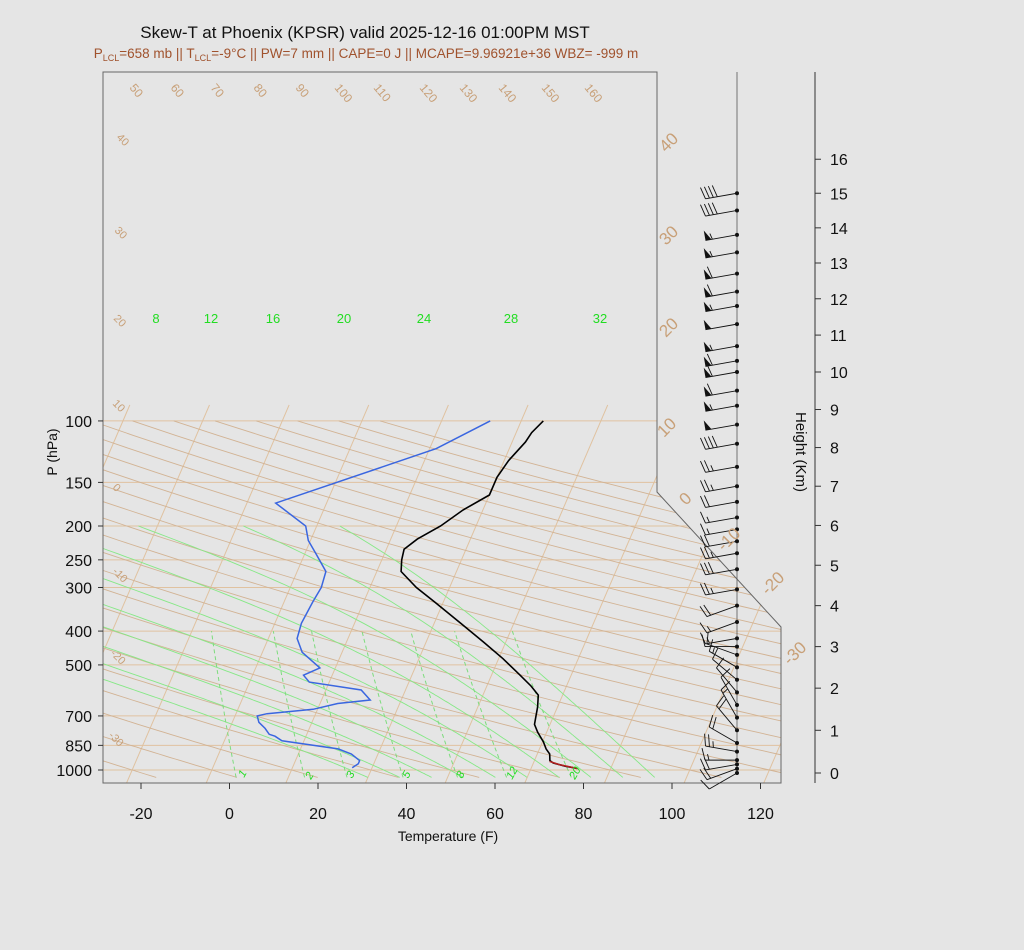  What do you see at coordinates (344, 318) in the screenshot?
I see `moist-adiabat-label: 20` at bounding box center [344, 318].